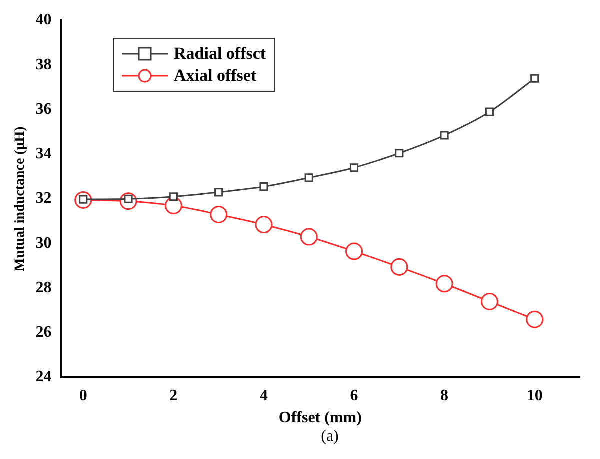  I want to click on y-tick-label: 24, so click(44, 377).